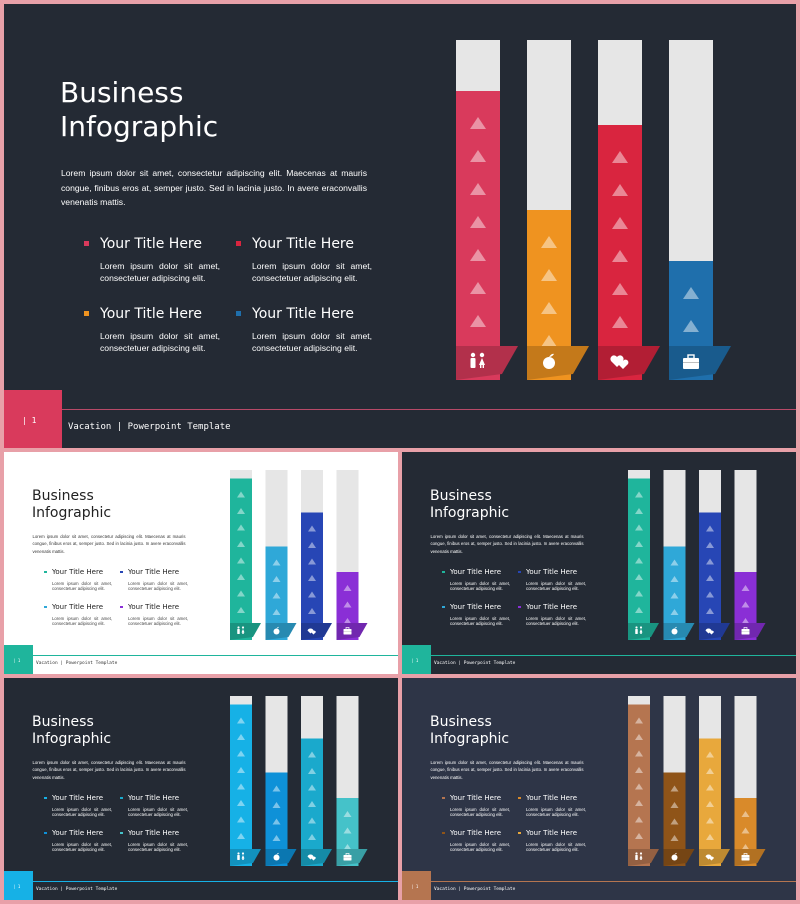 The height and width of the screenshot is (904, 800). I want to click on page-number-block: | 1, so click(18, 885).